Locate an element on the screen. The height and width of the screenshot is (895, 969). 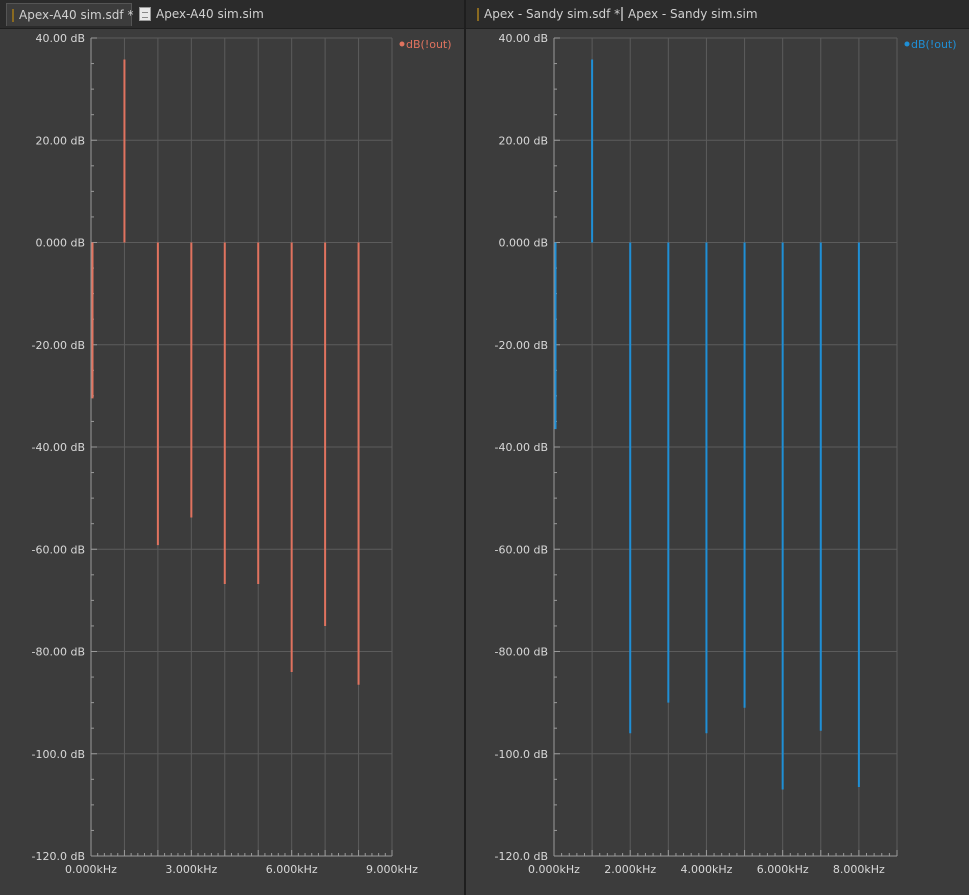
tab-apex-sandy-sdf: Apex - Sandy sim.sdf * is located at coordinates (546, 14).